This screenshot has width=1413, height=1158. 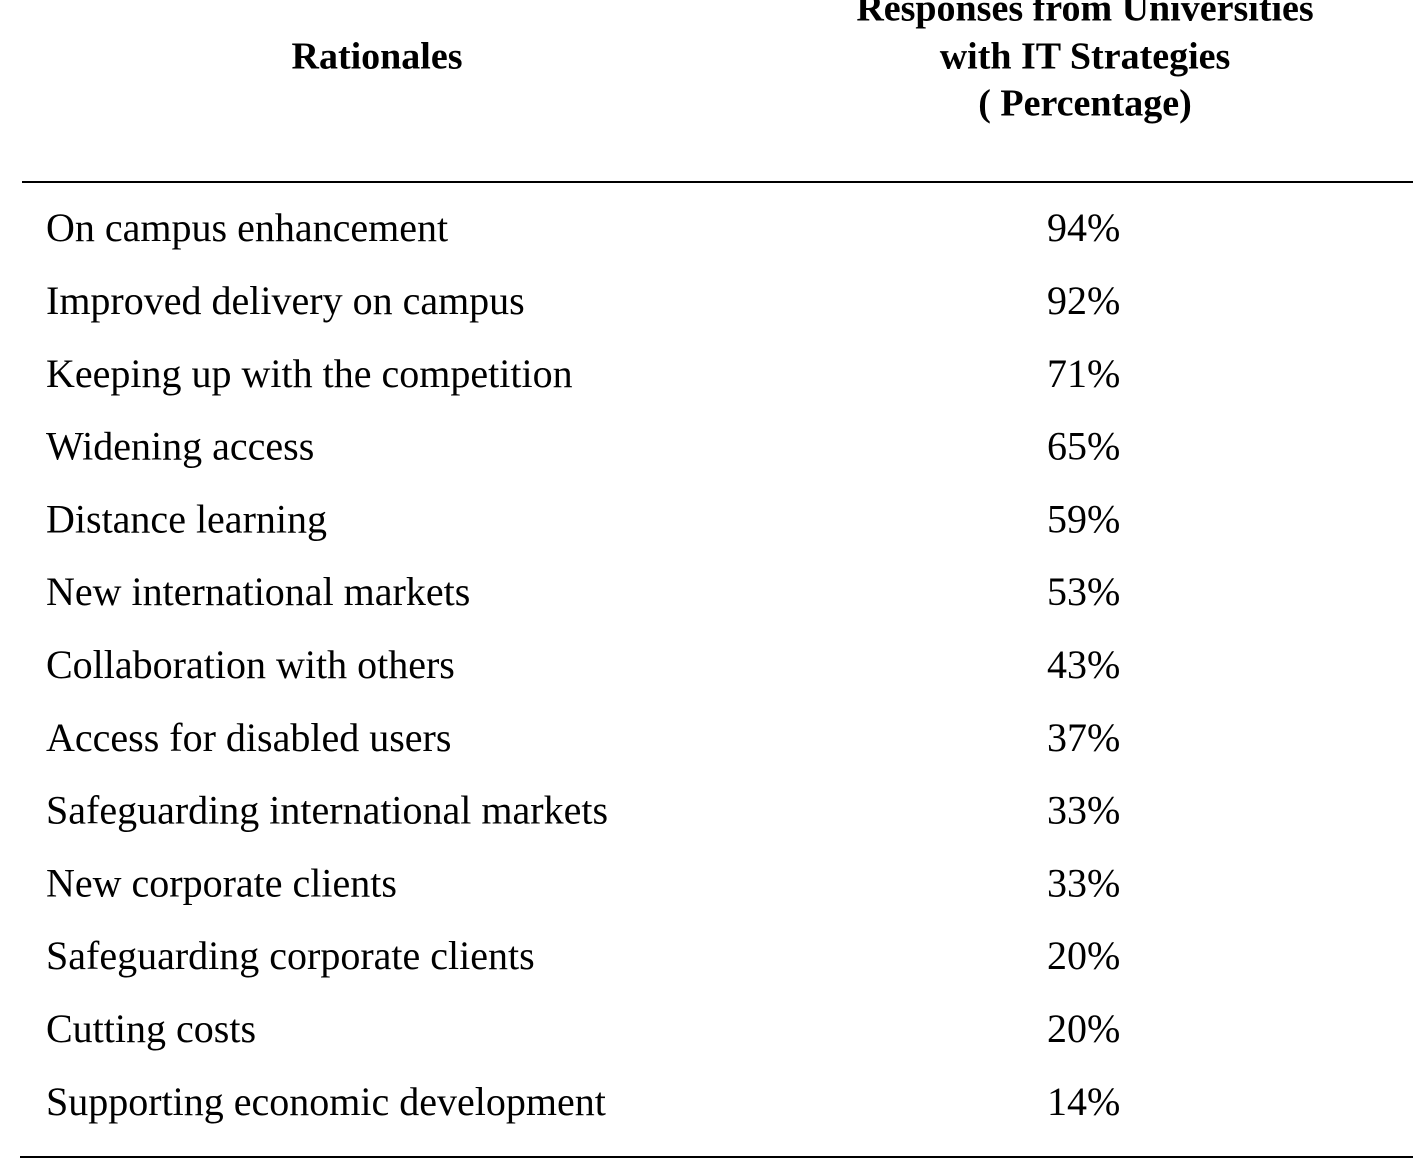 What do you see at coordinates (1083, 737) in the screenshot?
I see `percentage: 37%` at bounding box center [1083, 737].